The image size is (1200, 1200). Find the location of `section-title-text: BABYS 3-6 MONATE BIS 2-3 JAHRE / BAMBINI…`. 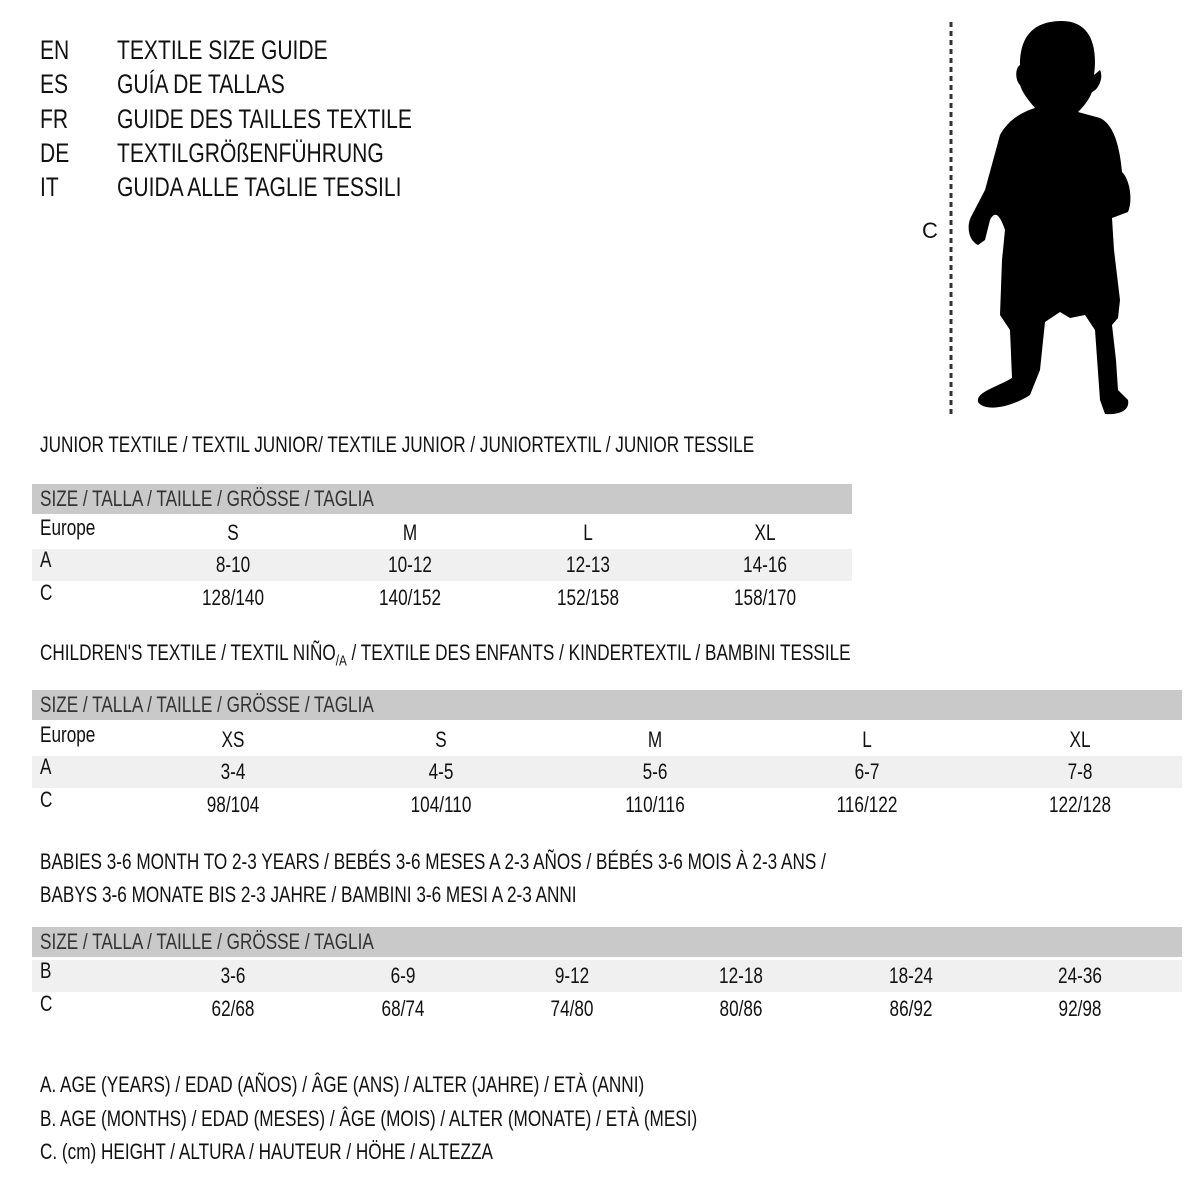

section-title-text: BABYS 3-6 MONATE BIS 2-3 JAHRE / BAMBINI… is located at coordinates (308, 894).